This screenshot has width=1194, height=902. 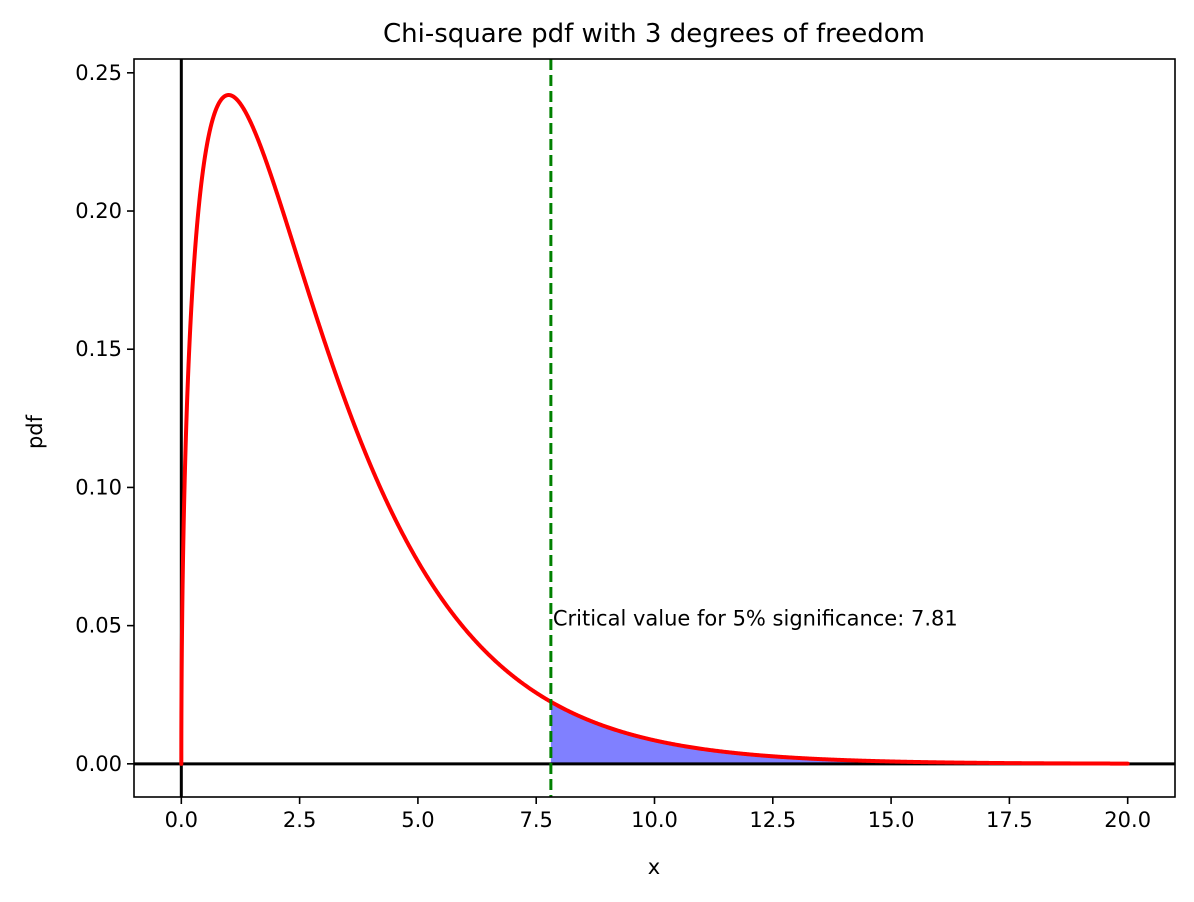 What do you see at coordinates (1009, 820) in the screenshot?
I see `x-tick-label: 17.5` at bounding box center [1009, 820].